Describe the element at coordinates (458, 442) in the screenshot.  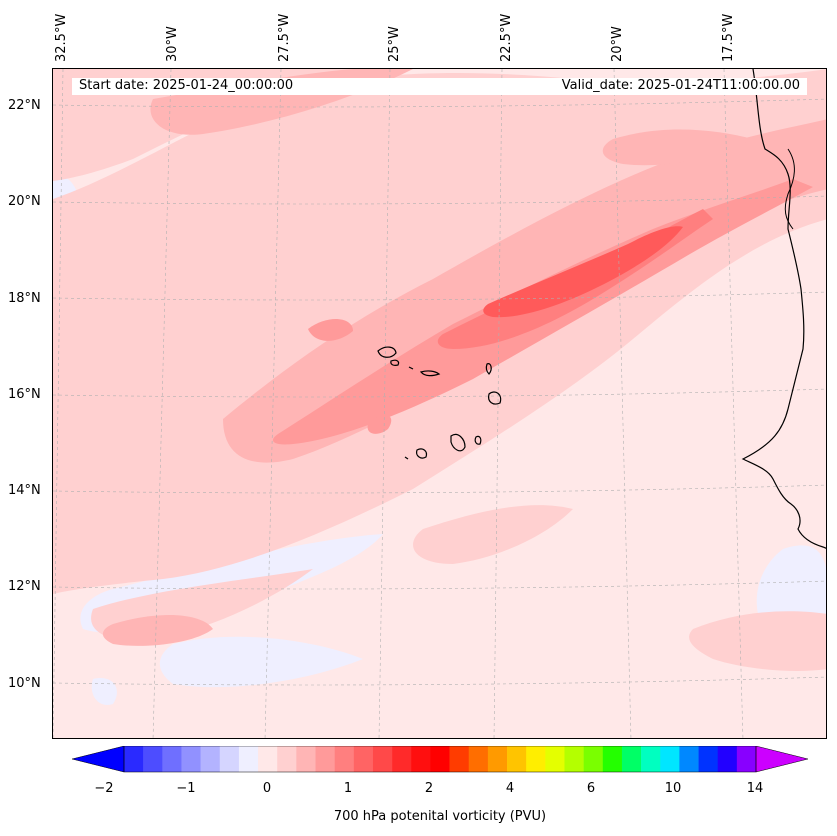
I see `island-santiago` at that location.